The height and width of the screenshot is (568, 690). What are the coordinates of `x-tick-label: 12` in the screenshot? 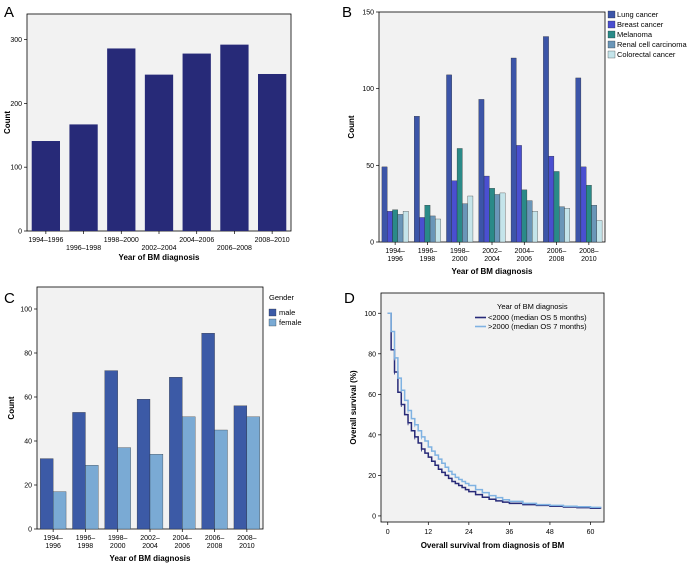 It's located at (428, 532).